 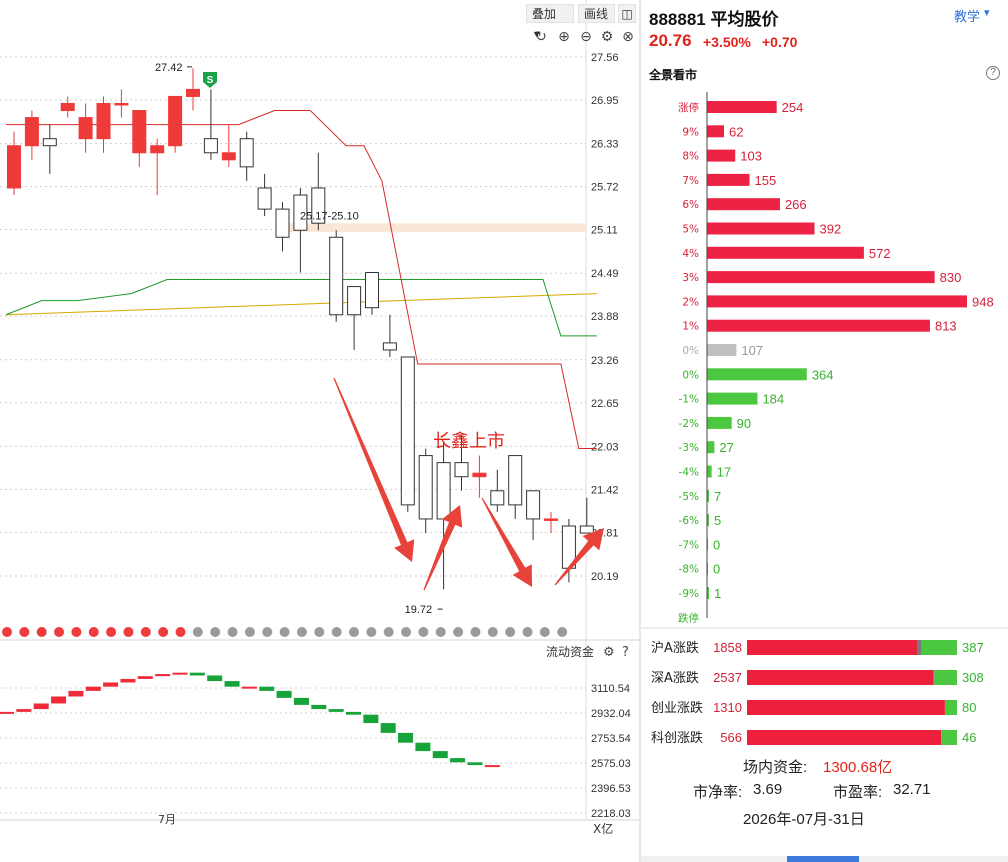 What do you see at coordinates (751, 156) in the screenshot?
I see `bar-value: 103` at bounding box center [751, 156].